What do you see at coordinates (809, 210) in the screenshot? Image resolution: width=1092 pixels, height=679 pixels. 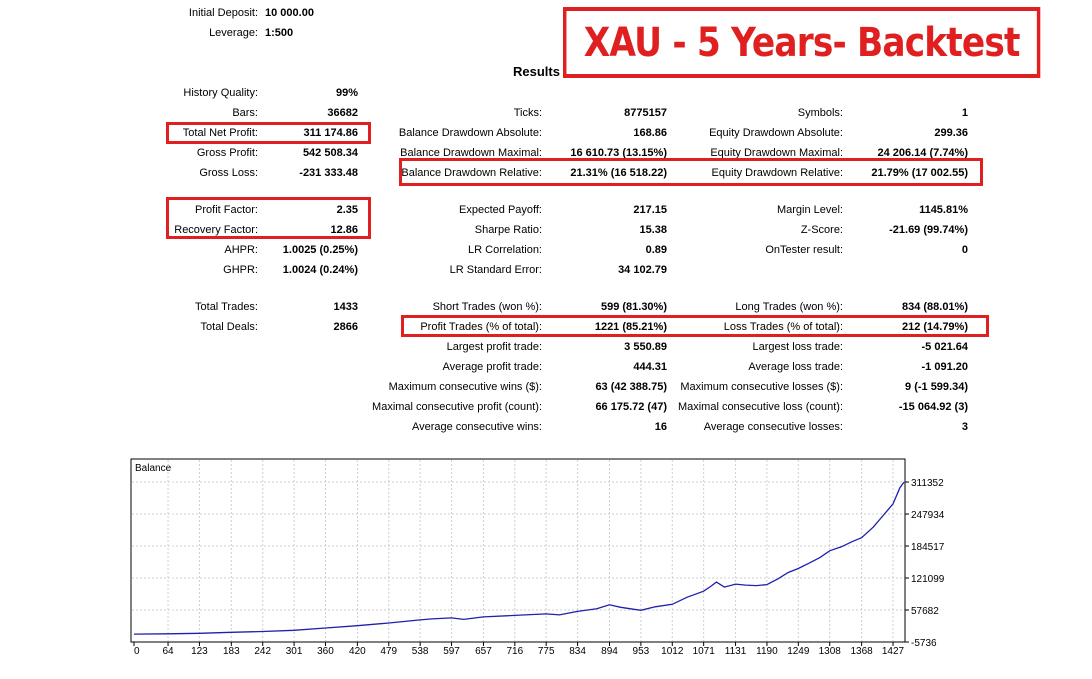 I see `col3-label-4: Margin Level:` at bounding box center [809, 210].